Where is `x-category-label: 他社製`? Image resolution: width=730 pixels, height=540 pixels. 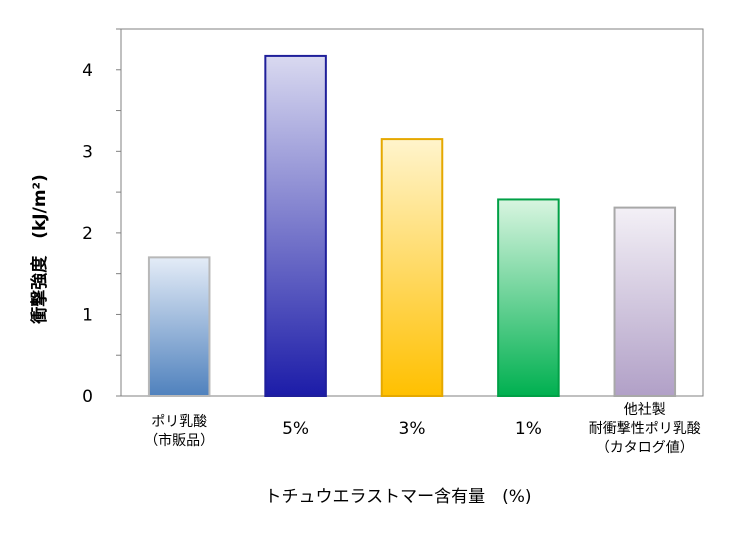 x-category-label: 他社製 is located at coordinates (645, 410).